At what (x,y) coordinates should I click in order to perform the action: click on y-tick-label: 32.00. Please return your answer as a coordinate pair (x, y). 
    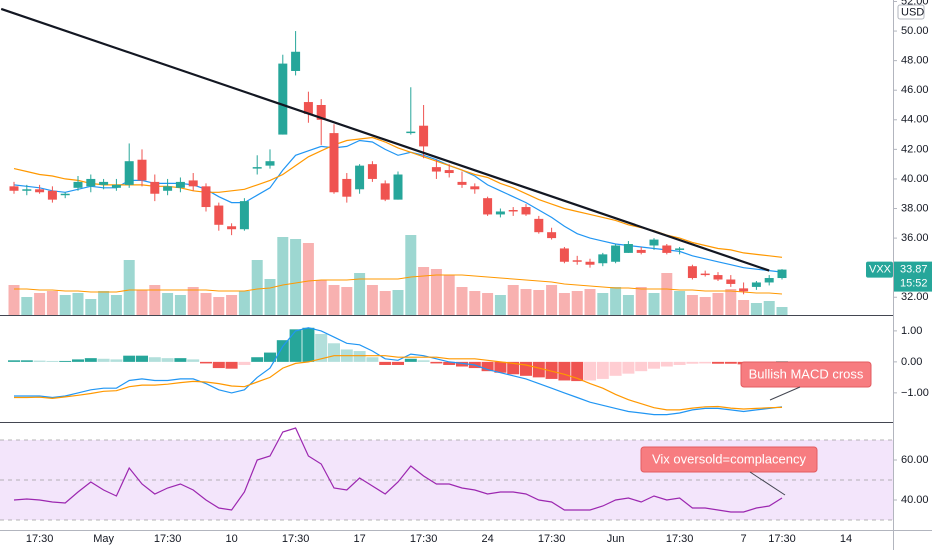
    Looking at the image, I should click on (915, 297).